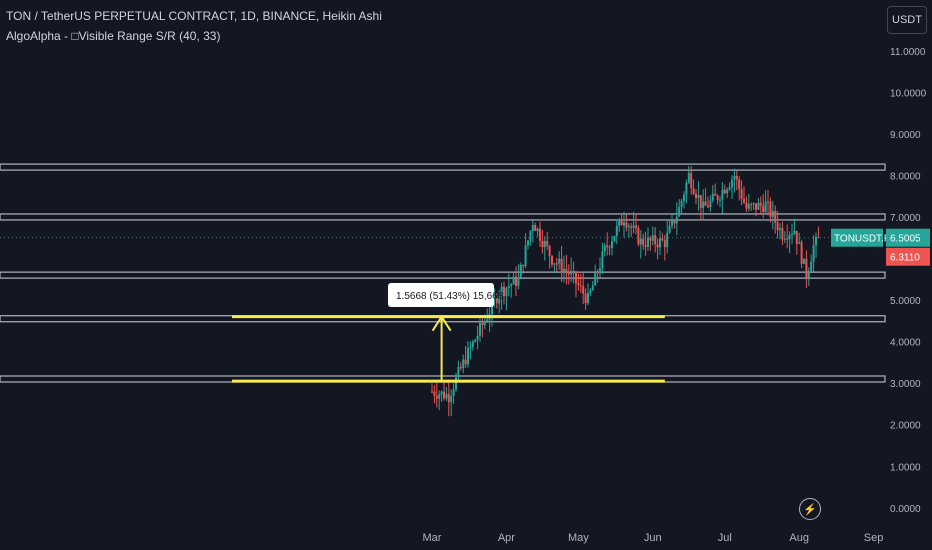  What do you see at coordinates (905, 509) in the screenshot?
I see `y-tick-label: 0.0000` at bounding box center [905, 509].